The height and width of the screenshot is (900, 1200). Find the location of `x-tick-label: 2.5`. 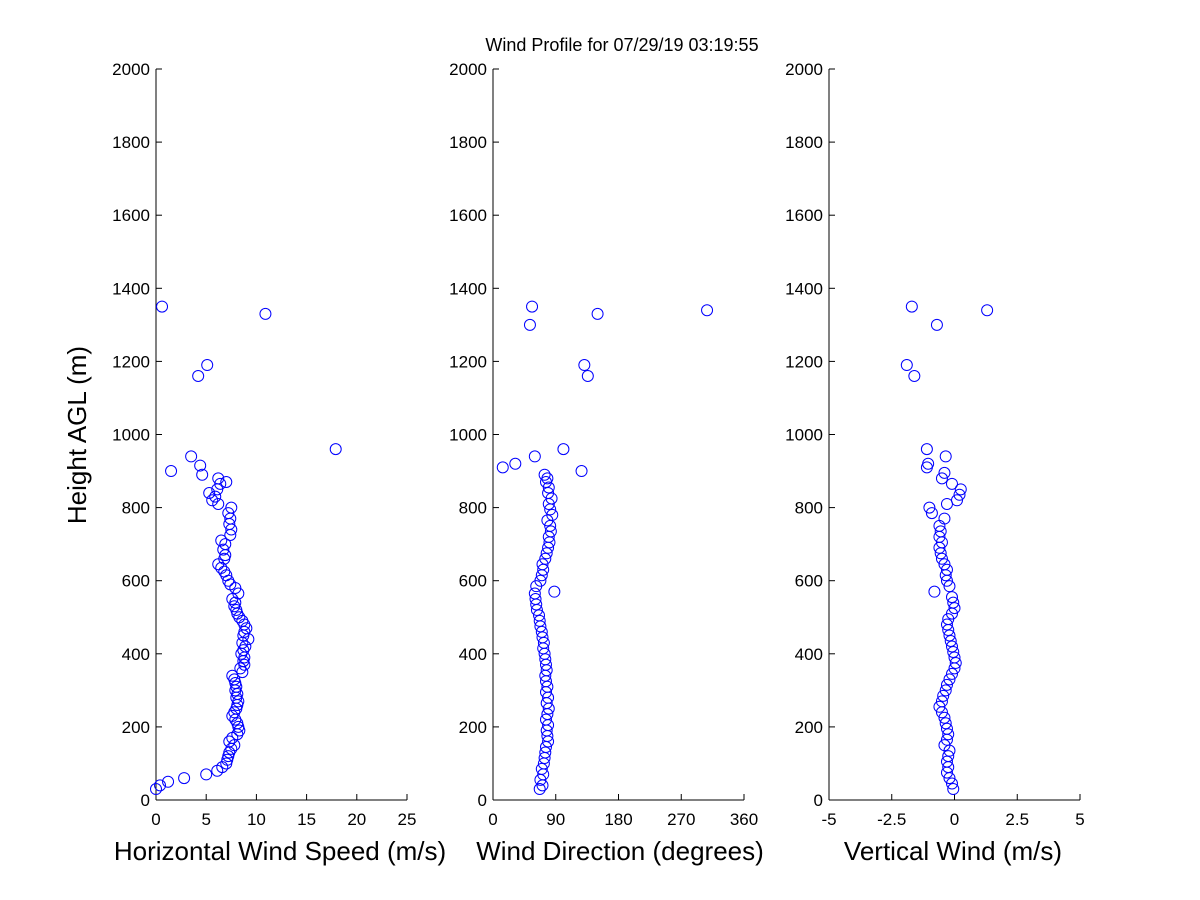

x-tick-label: 2.5 is located at coordinates (1017, 819).